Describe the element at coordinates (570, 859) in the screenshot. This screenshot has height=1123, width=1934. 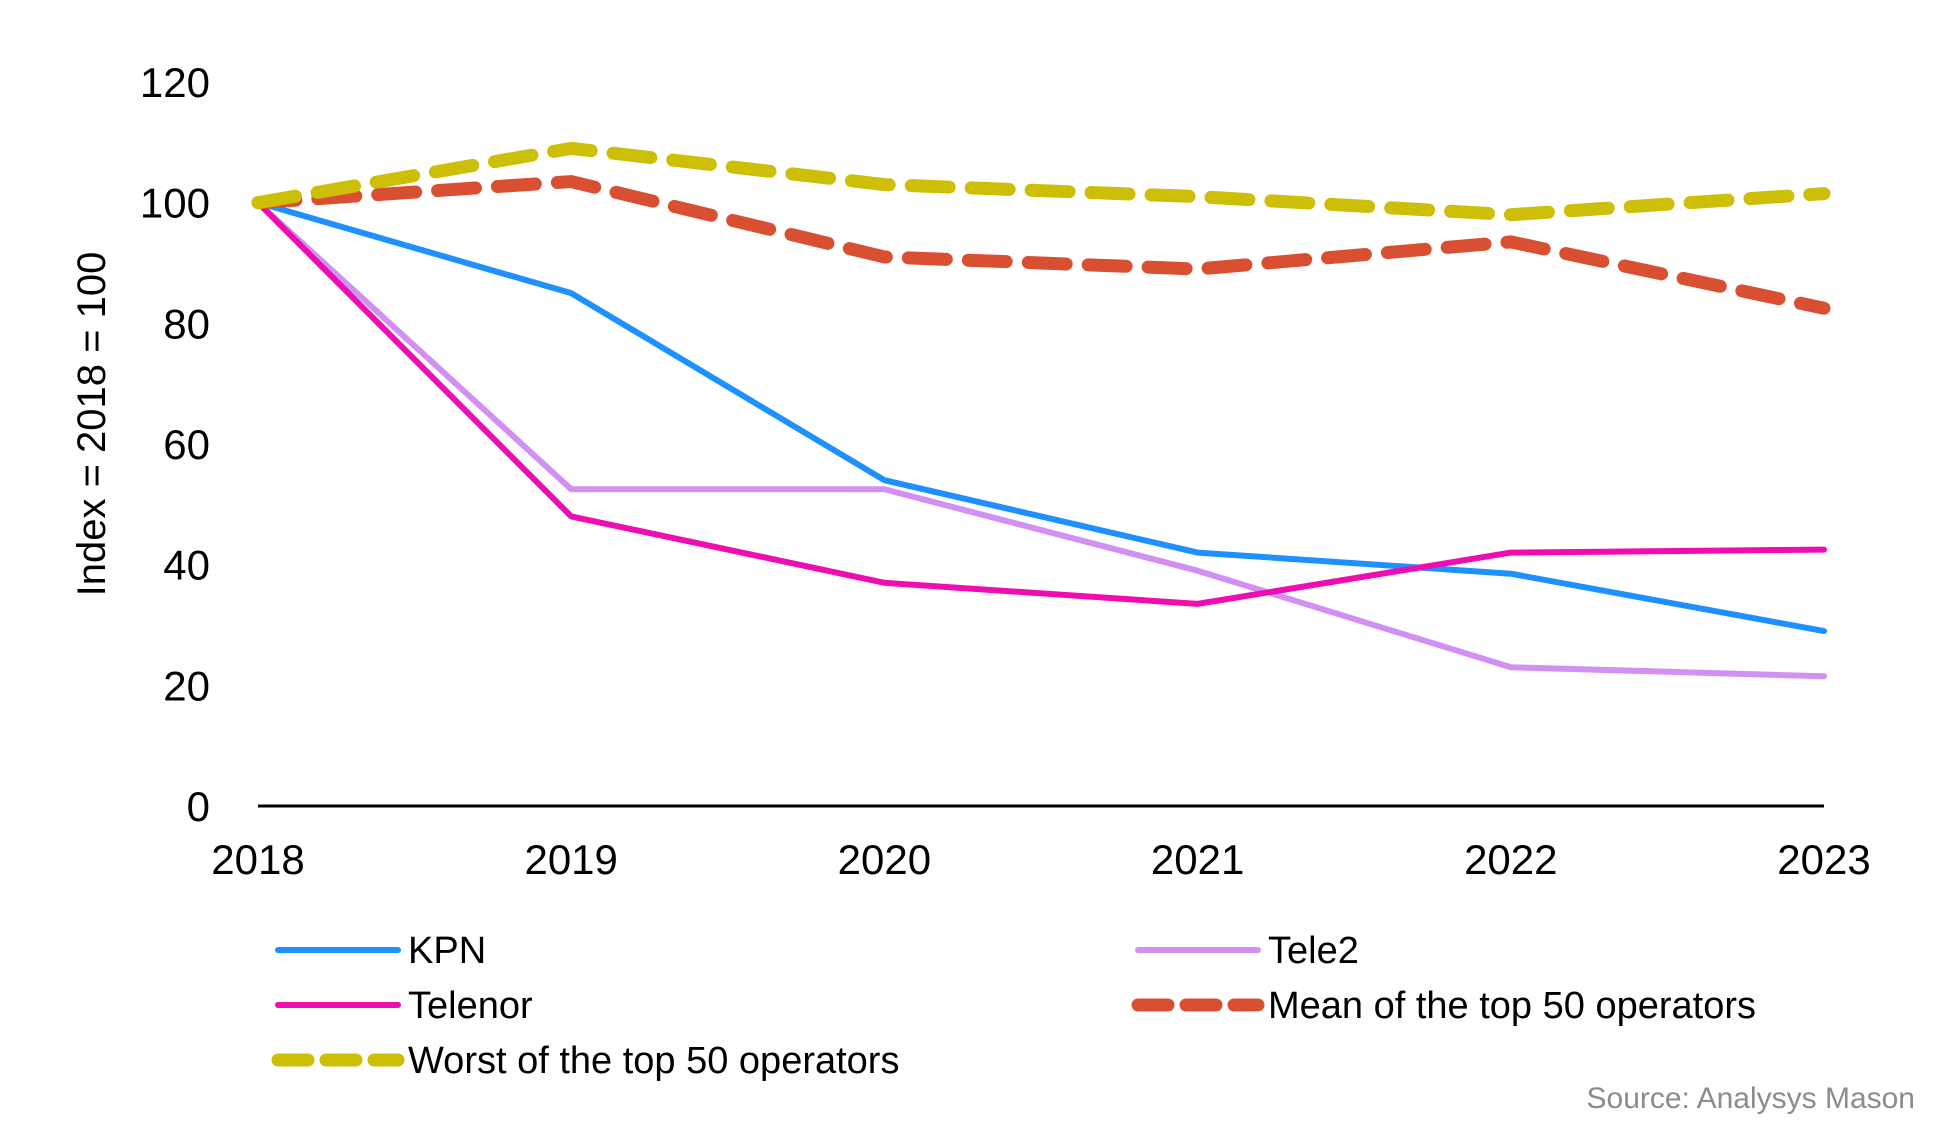
I see `x-tick-label: 2019` at that location.